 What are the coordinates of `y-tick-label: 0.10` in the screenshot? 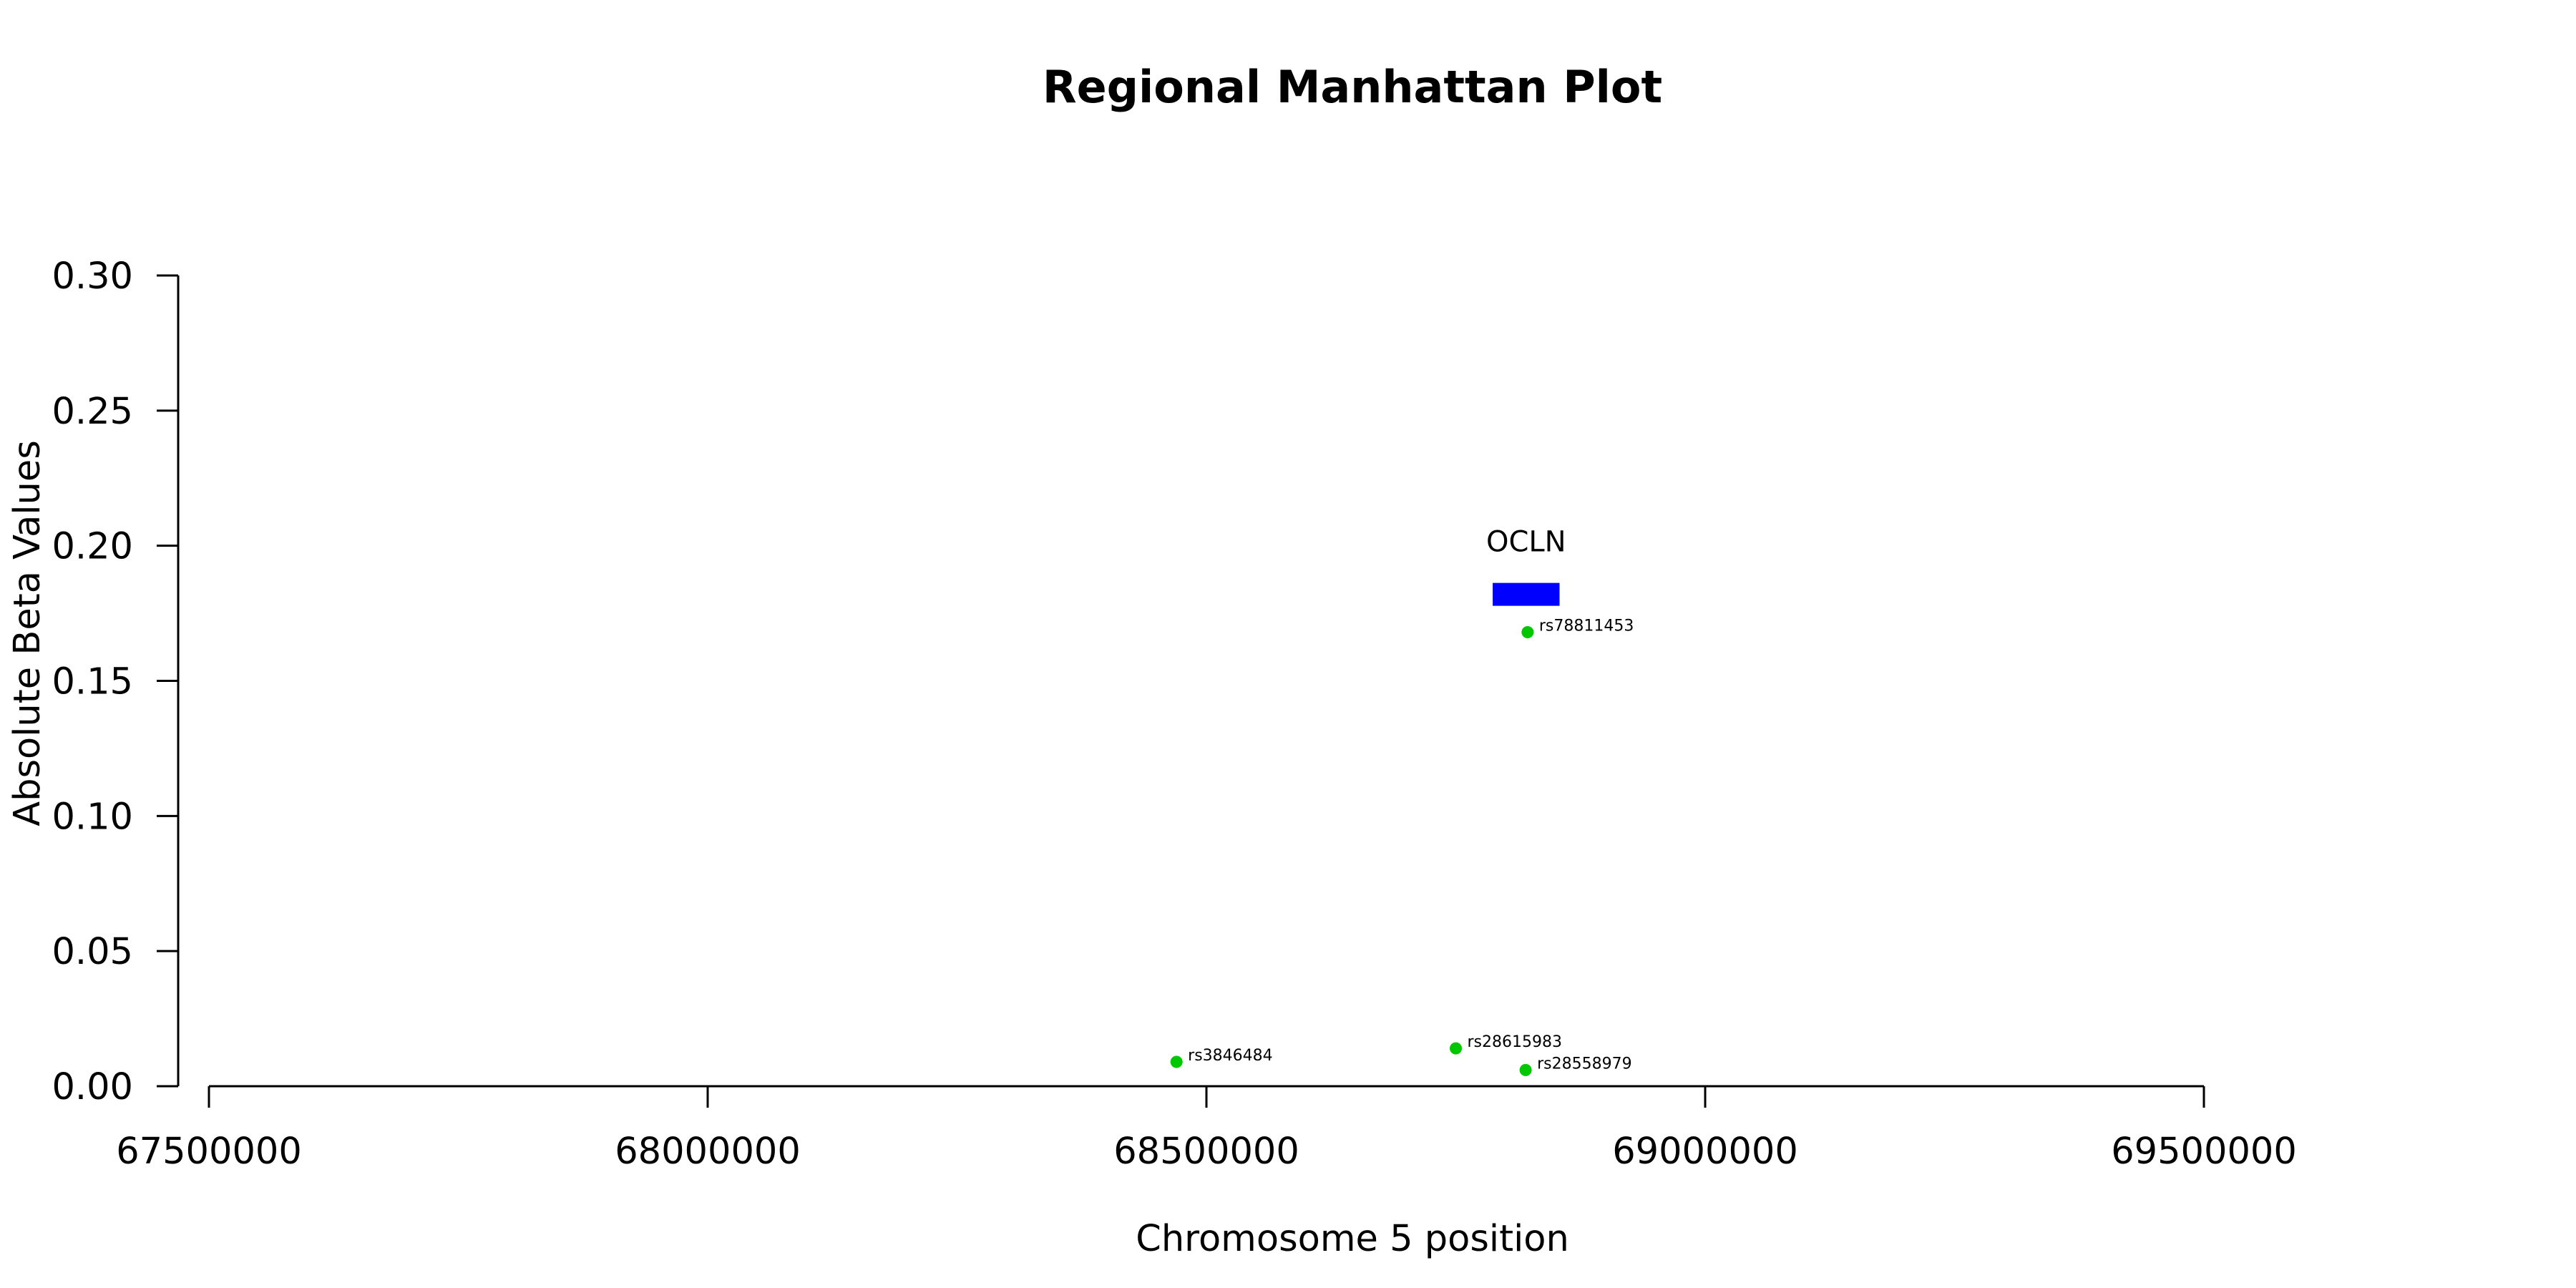 It's located at (92, 817).